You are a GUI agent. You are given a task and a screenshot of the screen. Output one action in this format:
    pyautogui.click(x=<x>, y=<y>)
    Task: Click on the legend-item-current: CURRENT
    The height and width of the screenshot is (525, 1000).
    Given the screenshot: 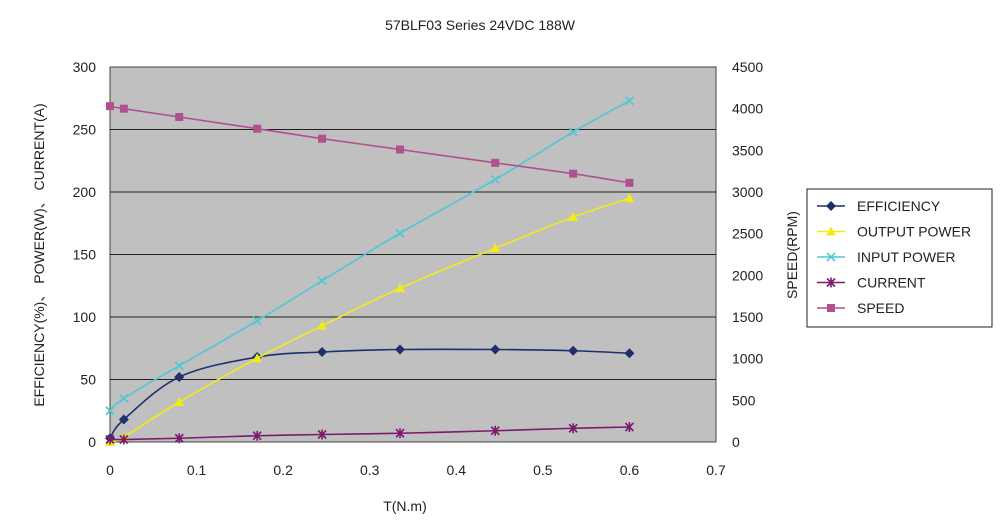 What is the action you would take?
    pyautogui.click(x=871, y=283)
    